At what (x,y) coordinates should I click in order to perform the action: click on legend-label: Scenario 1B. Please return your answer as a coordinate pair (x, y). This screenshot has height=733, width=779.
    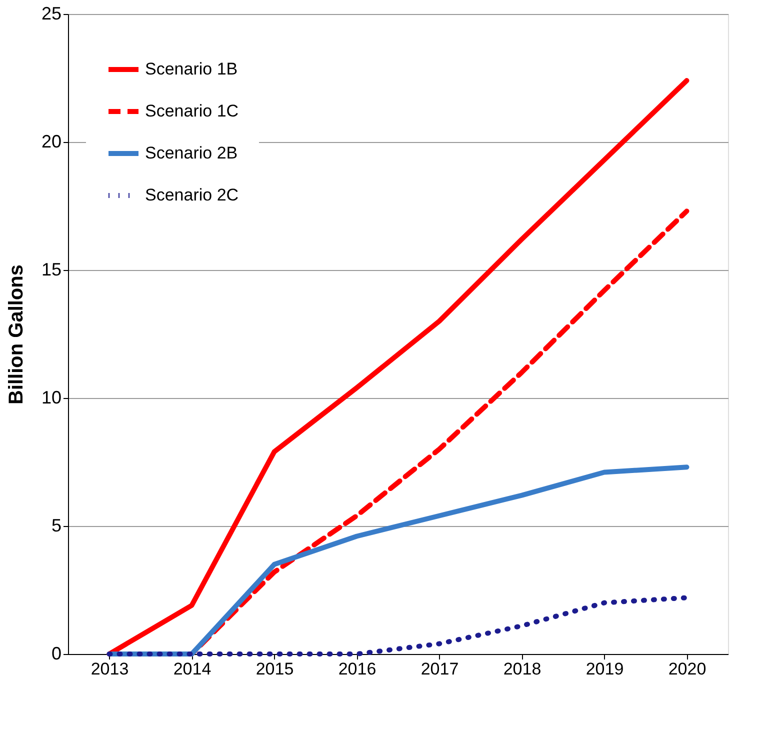
    Looking at the image, I should click on (191, 69).